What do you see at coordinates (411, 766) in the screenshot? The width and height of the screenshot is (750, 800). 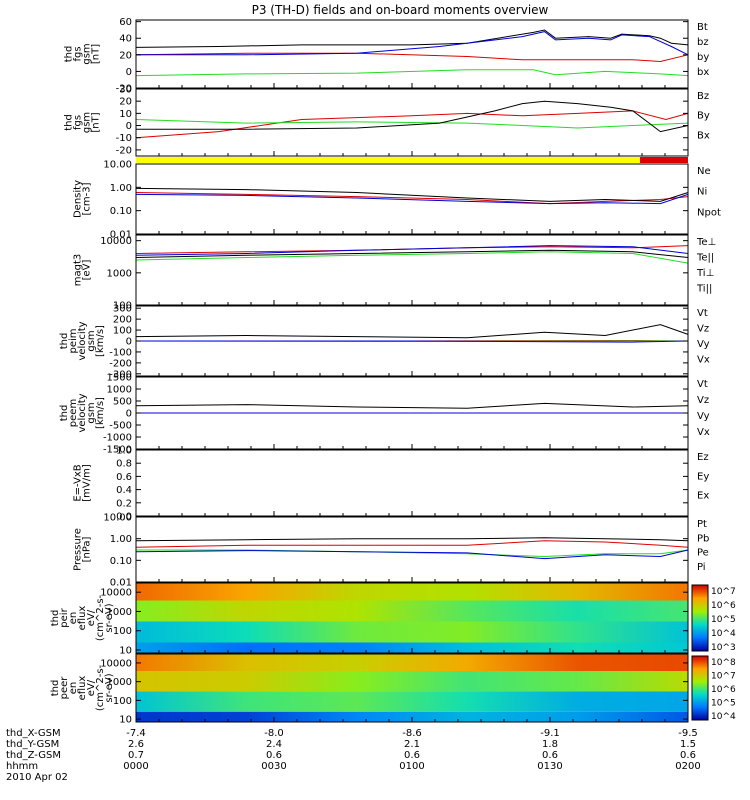 I see `footer-value: 0100` at bounding box center [411, 766].